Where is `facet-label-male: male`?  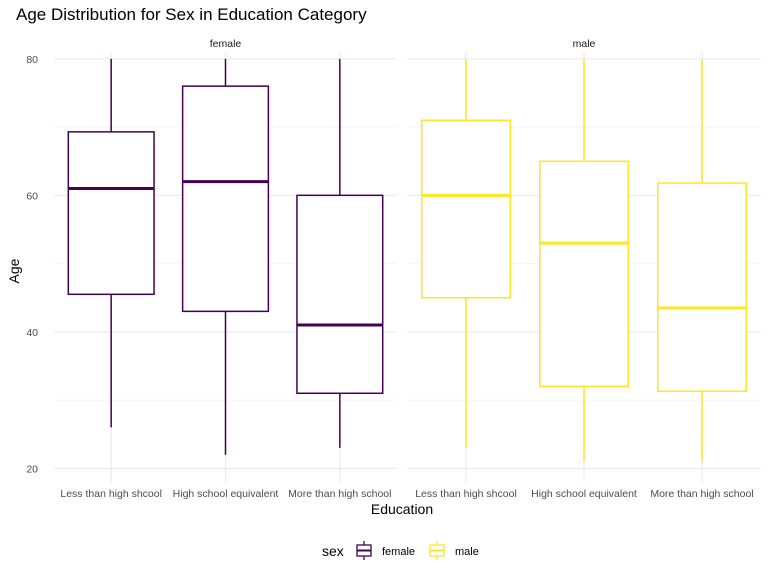 facet-label-male: male is located at coordinates (584, 44).